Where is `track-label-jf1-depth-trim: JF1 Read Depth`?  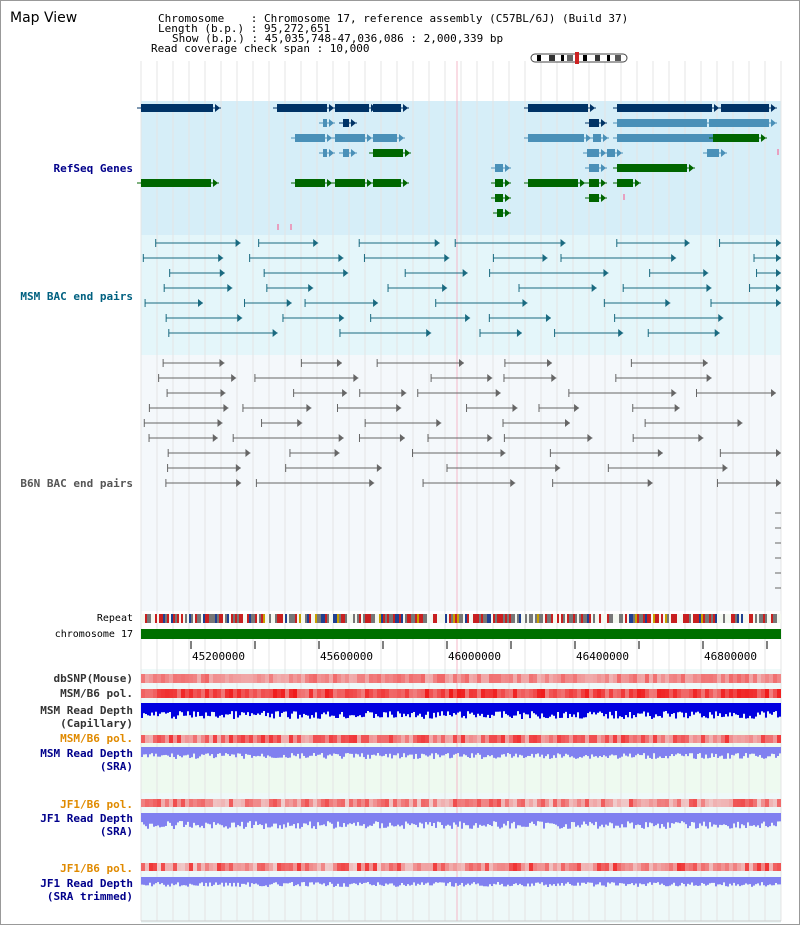 track-label-jf1-depth-trim: JF1 Read Depth is located at coordinates (86, 883).